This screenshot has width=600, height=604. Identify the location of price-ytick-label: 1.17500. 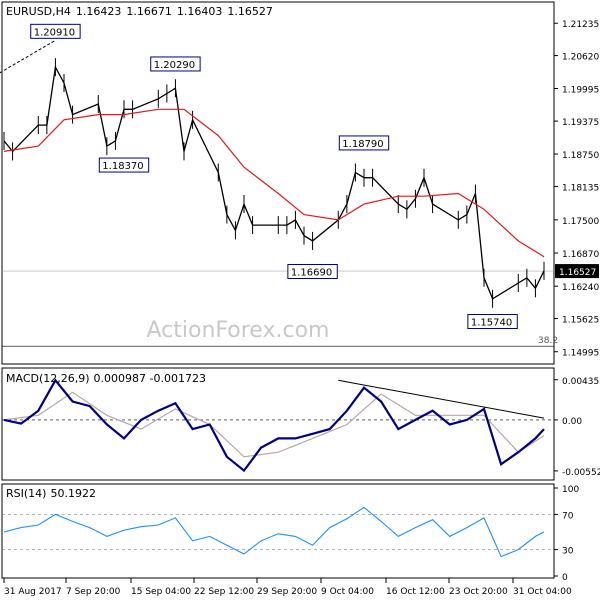
(580, 222).